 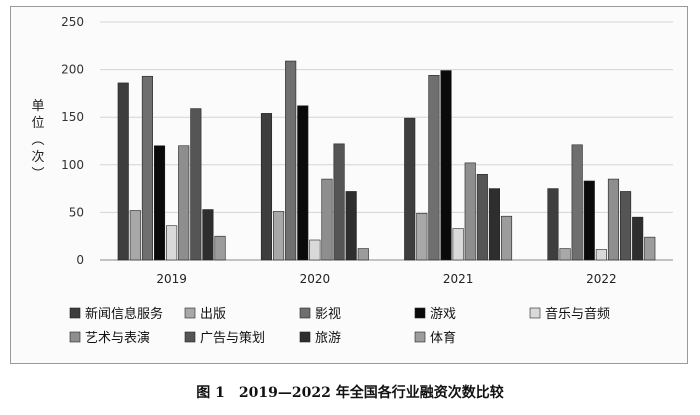 I want to click on legend-label: 体育, so click(x=443, y=338).